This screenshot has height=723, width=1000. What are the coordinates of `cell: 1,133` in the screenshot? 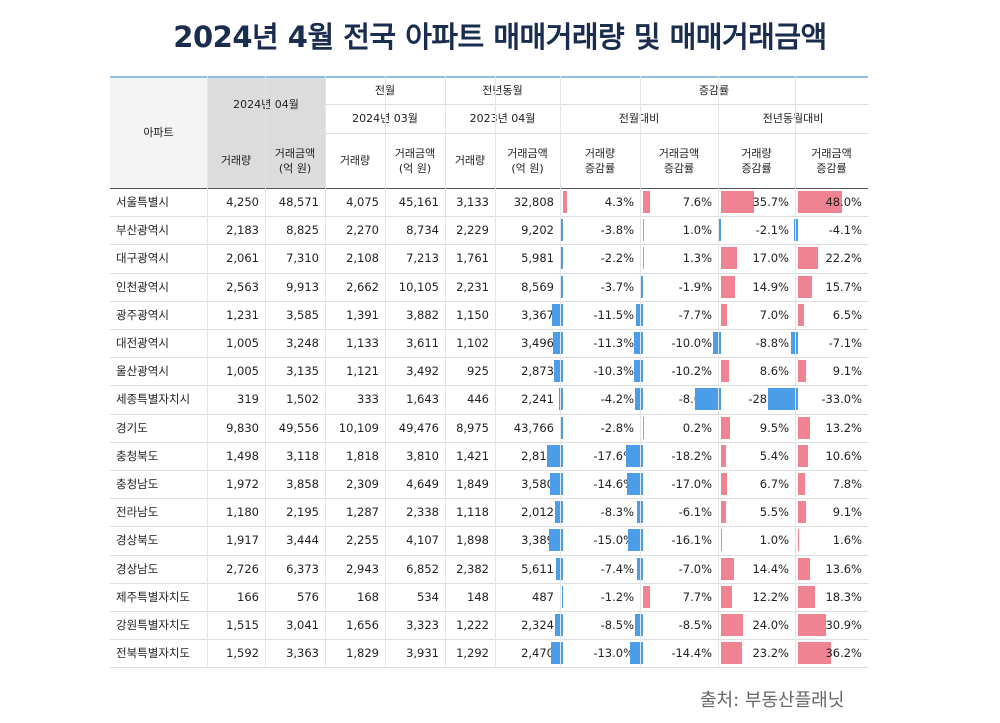 It's located at (362, 343).